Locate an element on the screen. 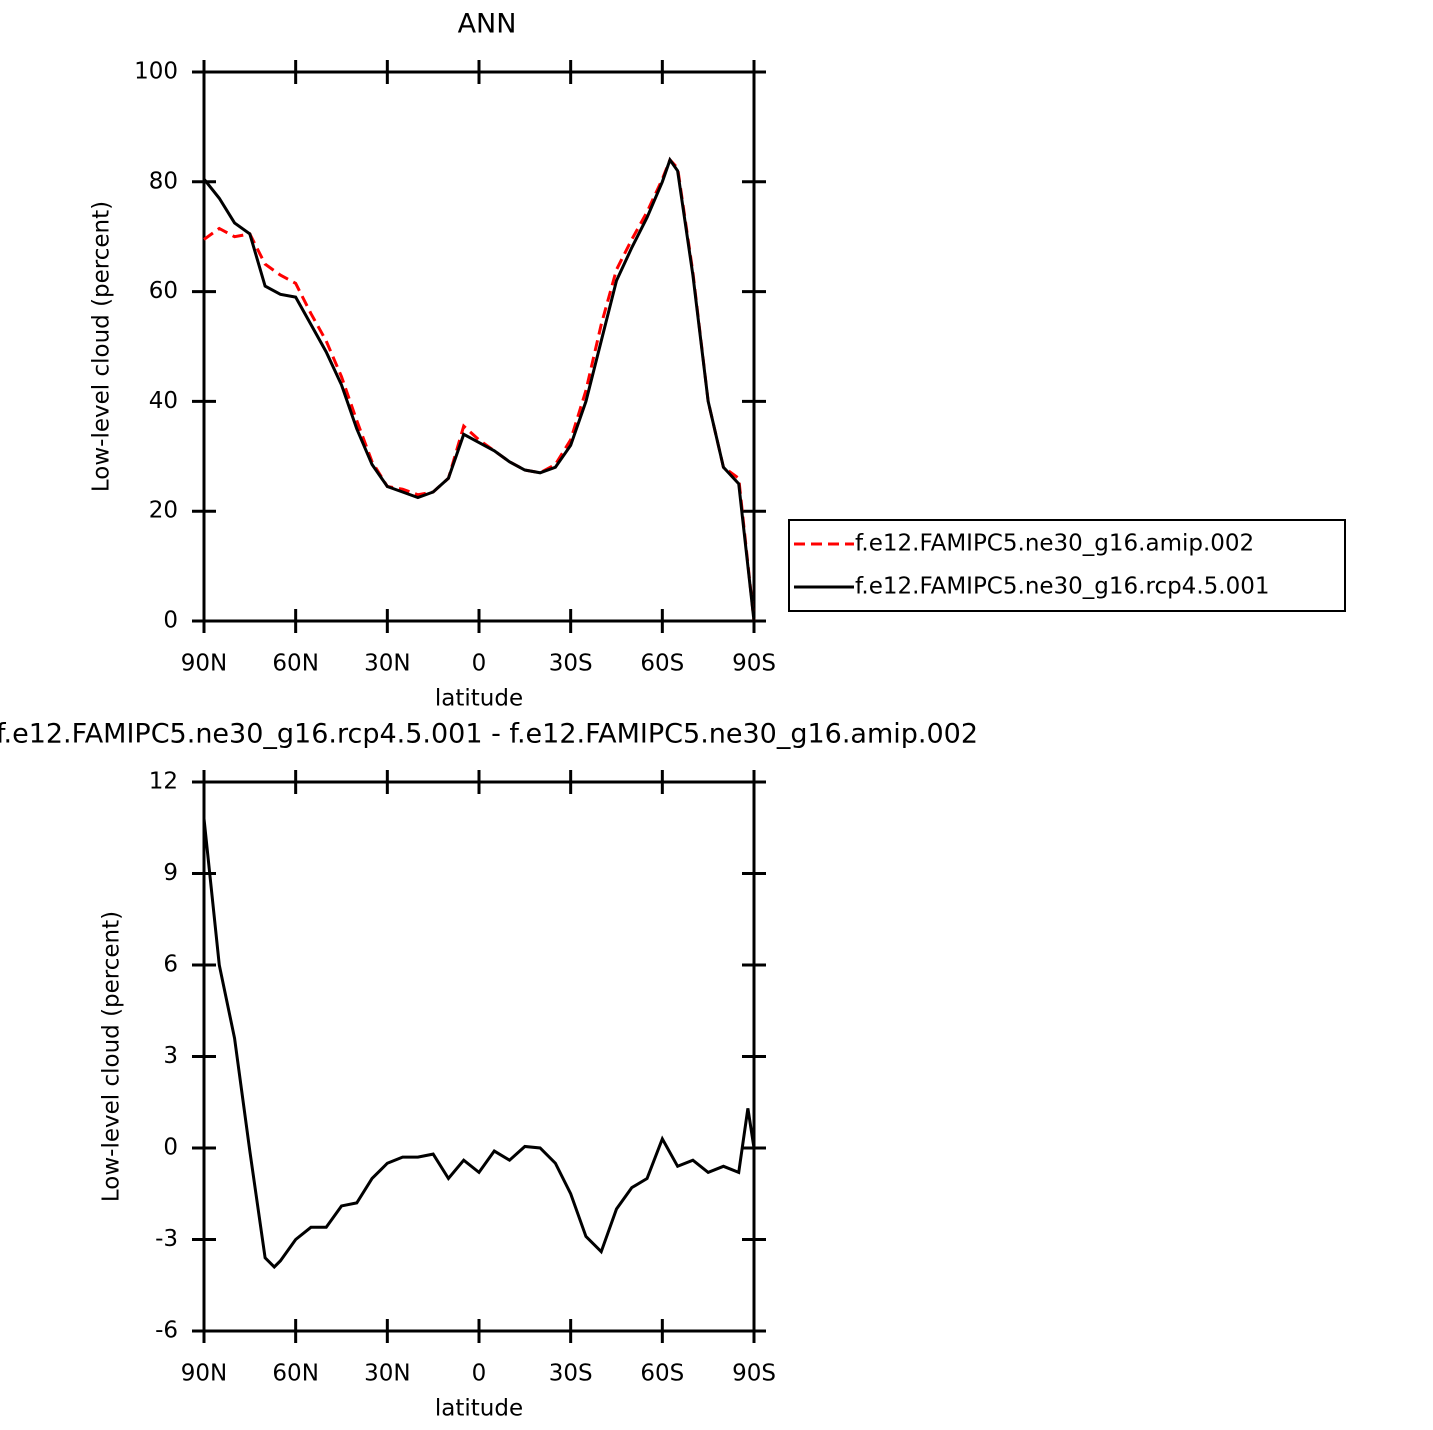 This screenshot has height=1430, width=1433. y-tick-label: -6 is located at coordinates (166, 1331).